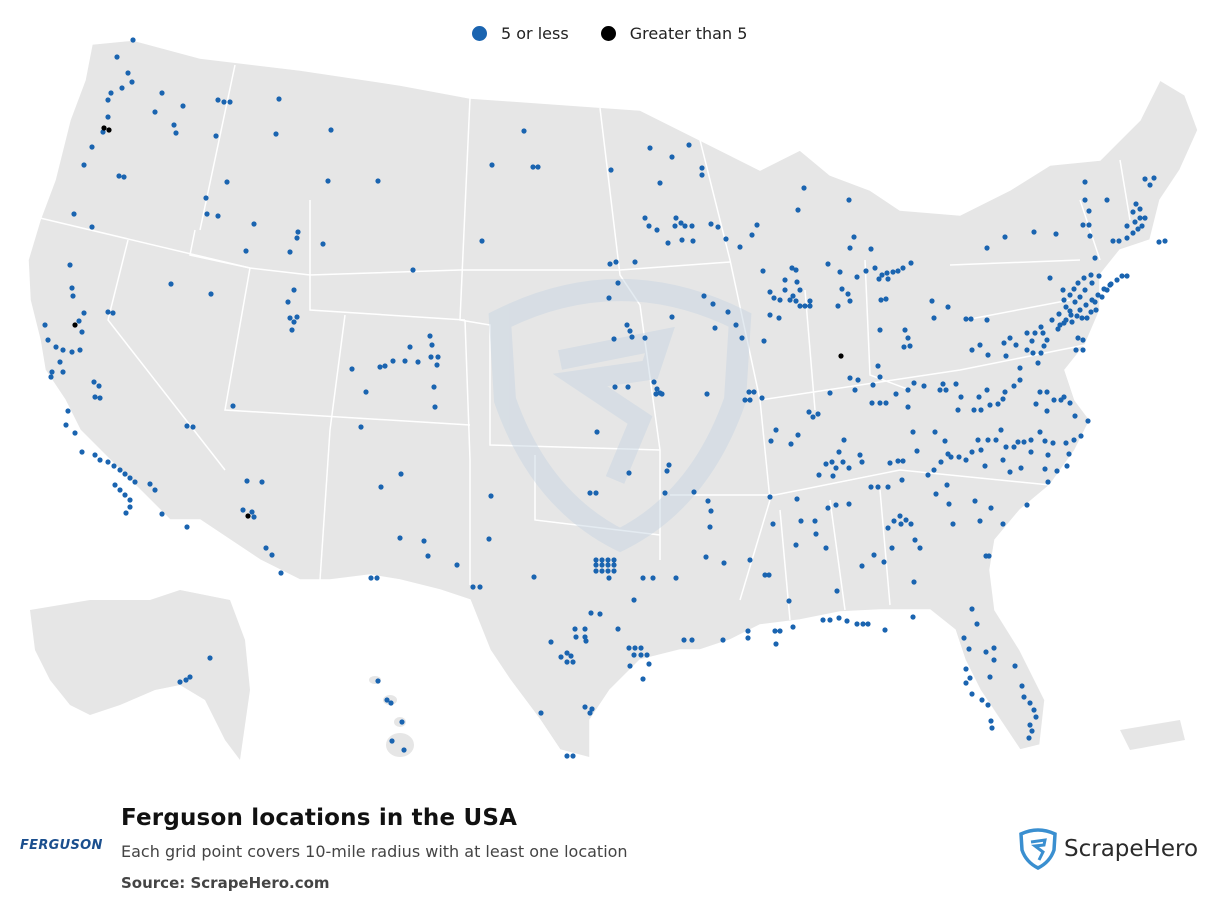  What do you see at coordinates (104, 128) in the screenshot?
I see `location-dot-high` at bounding box center [104, 128].